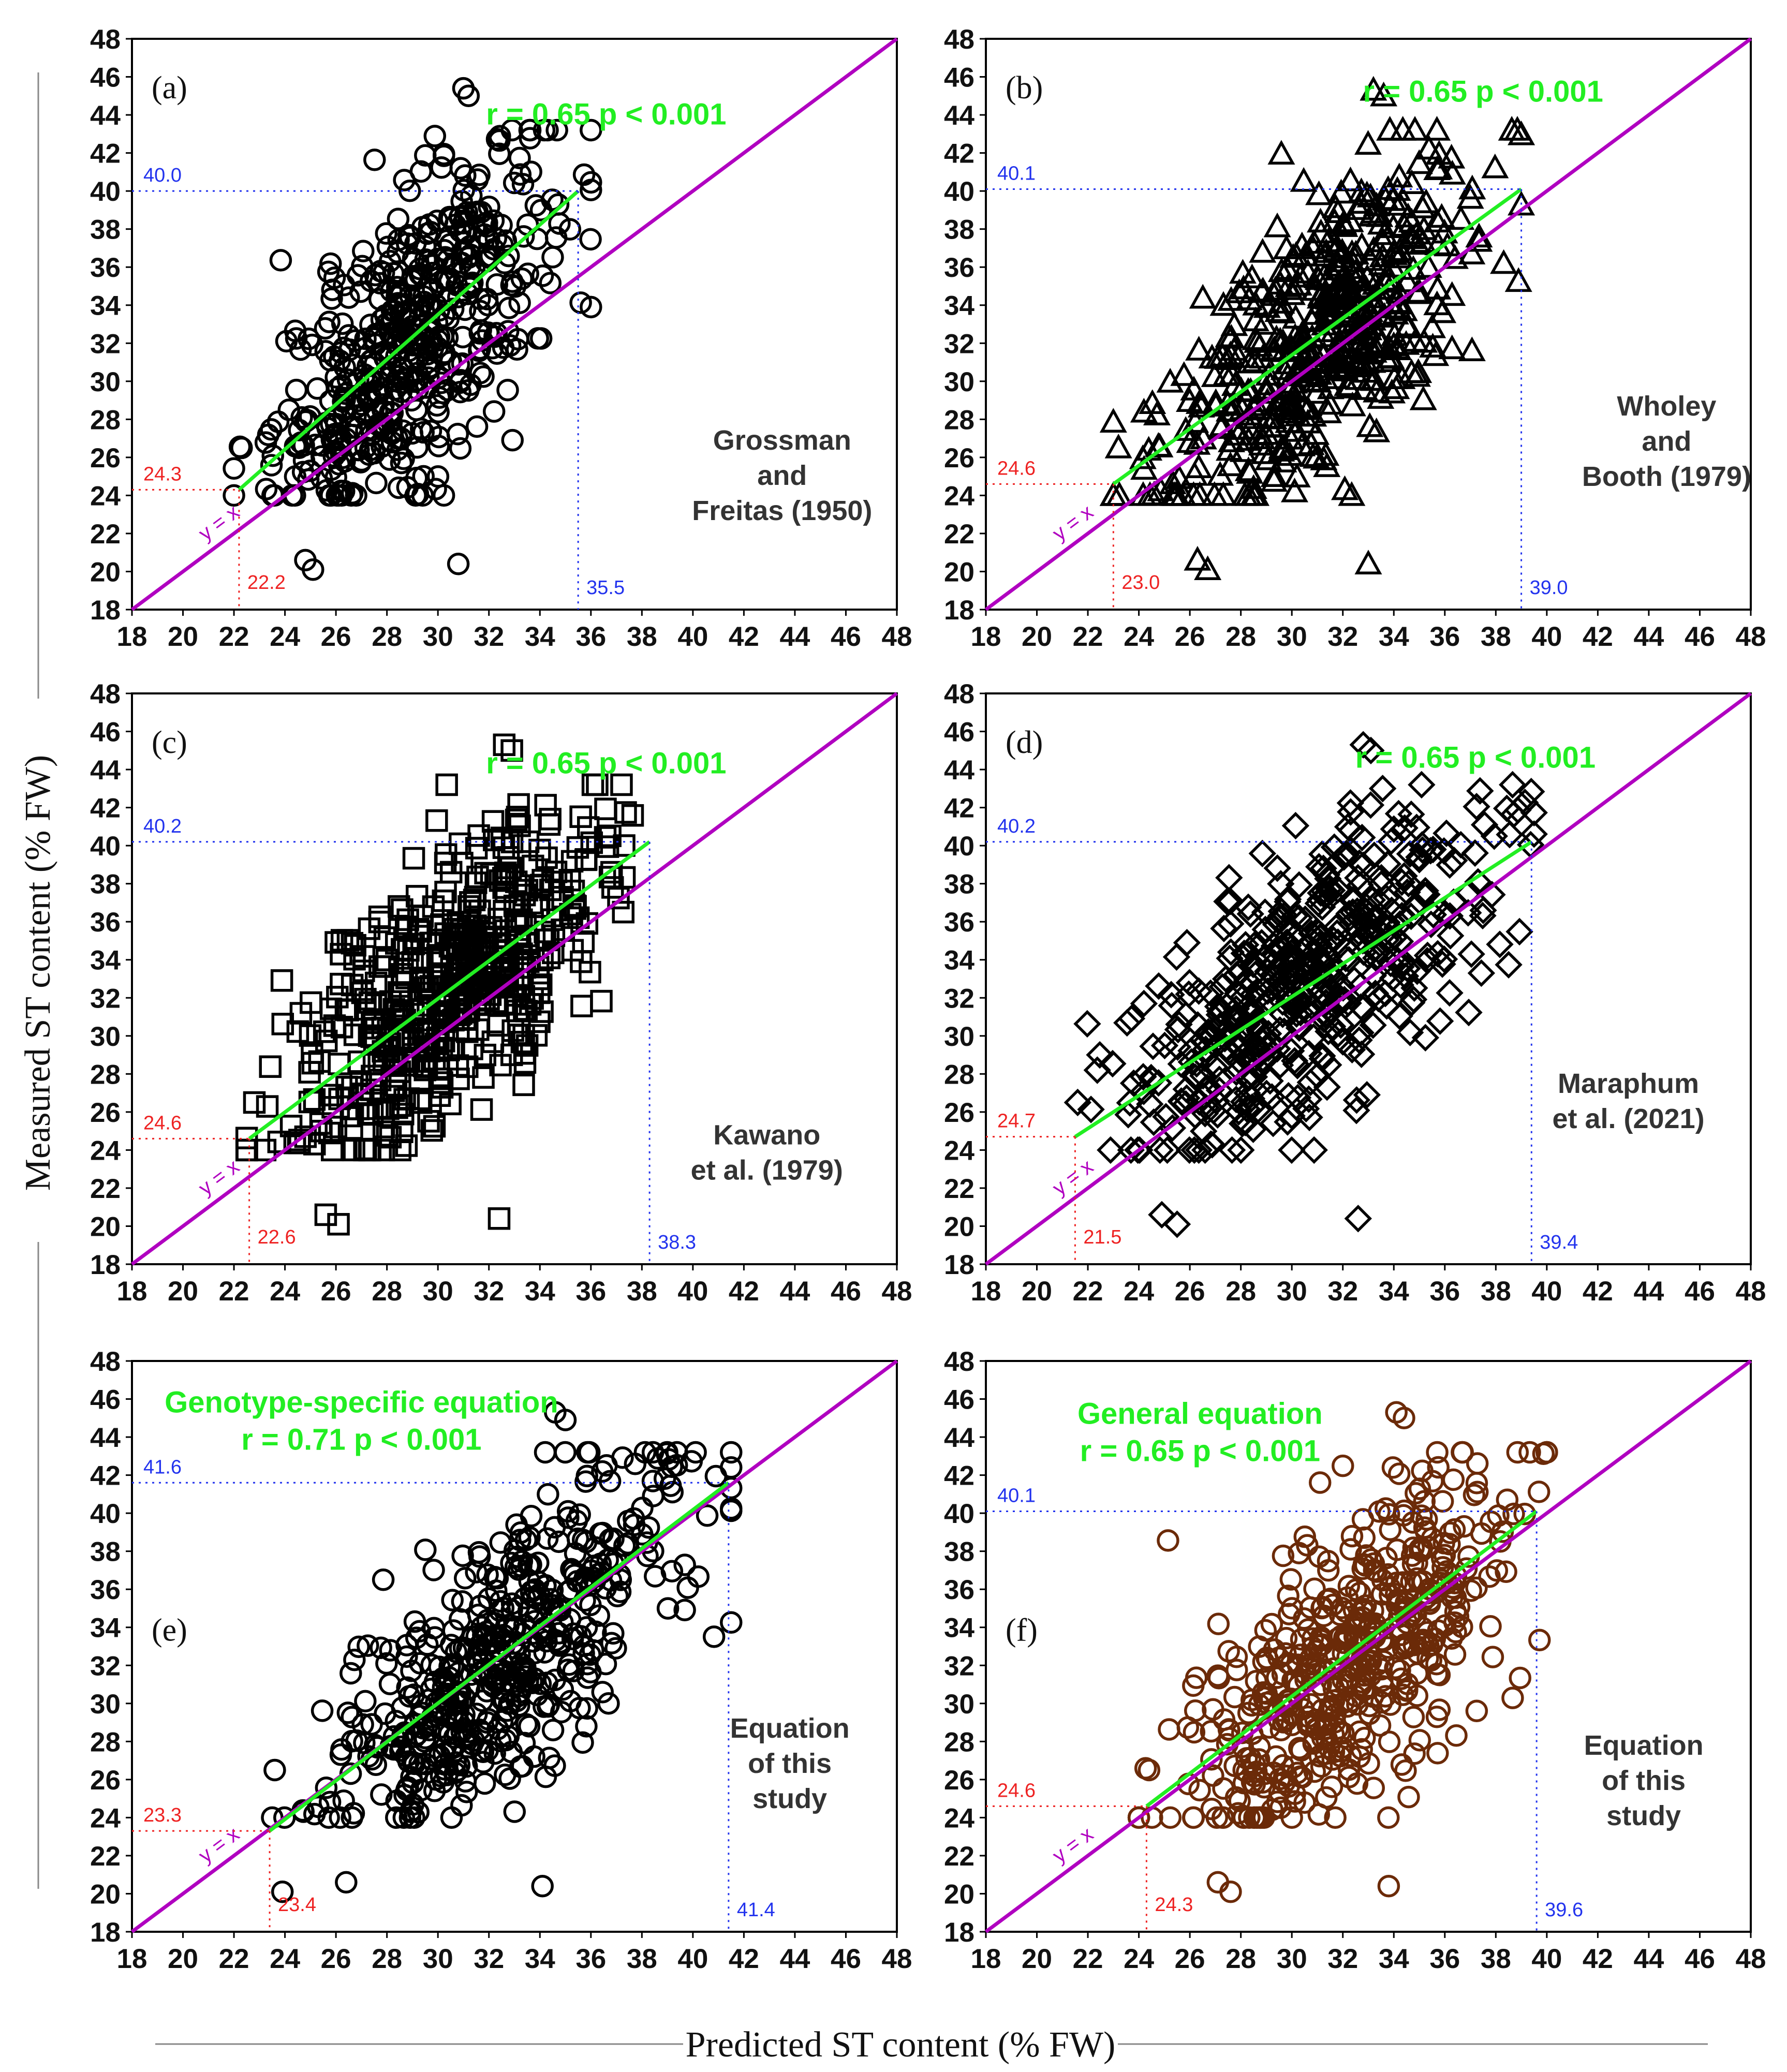 This screenshot has width=1787, height=2072. Describe the element at coordinates (105, 78) in the screenshot. I see `y-tick-label: 46` at that location.